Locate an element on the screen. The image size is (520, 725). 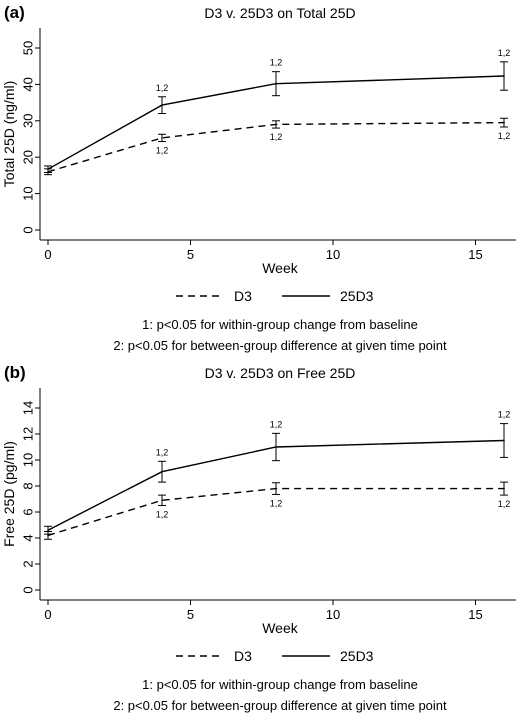
chart-title: D3 v. 25D3 on Total 25D is located at coordinates (279, 13).